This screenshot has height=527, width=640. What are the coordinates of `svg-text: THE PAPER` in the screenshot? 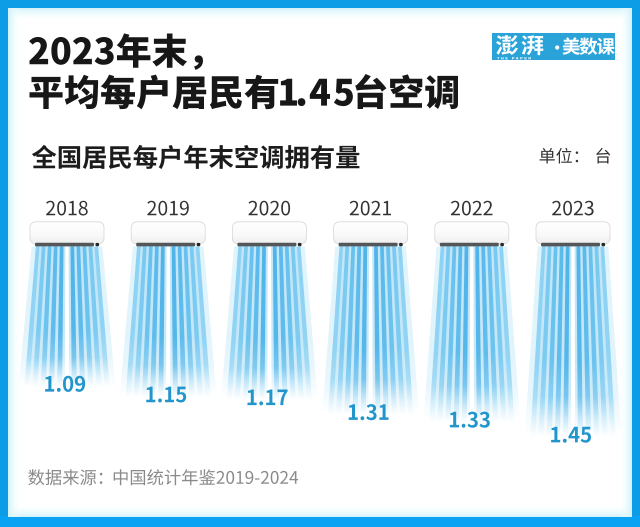 It's located at (515, 57).